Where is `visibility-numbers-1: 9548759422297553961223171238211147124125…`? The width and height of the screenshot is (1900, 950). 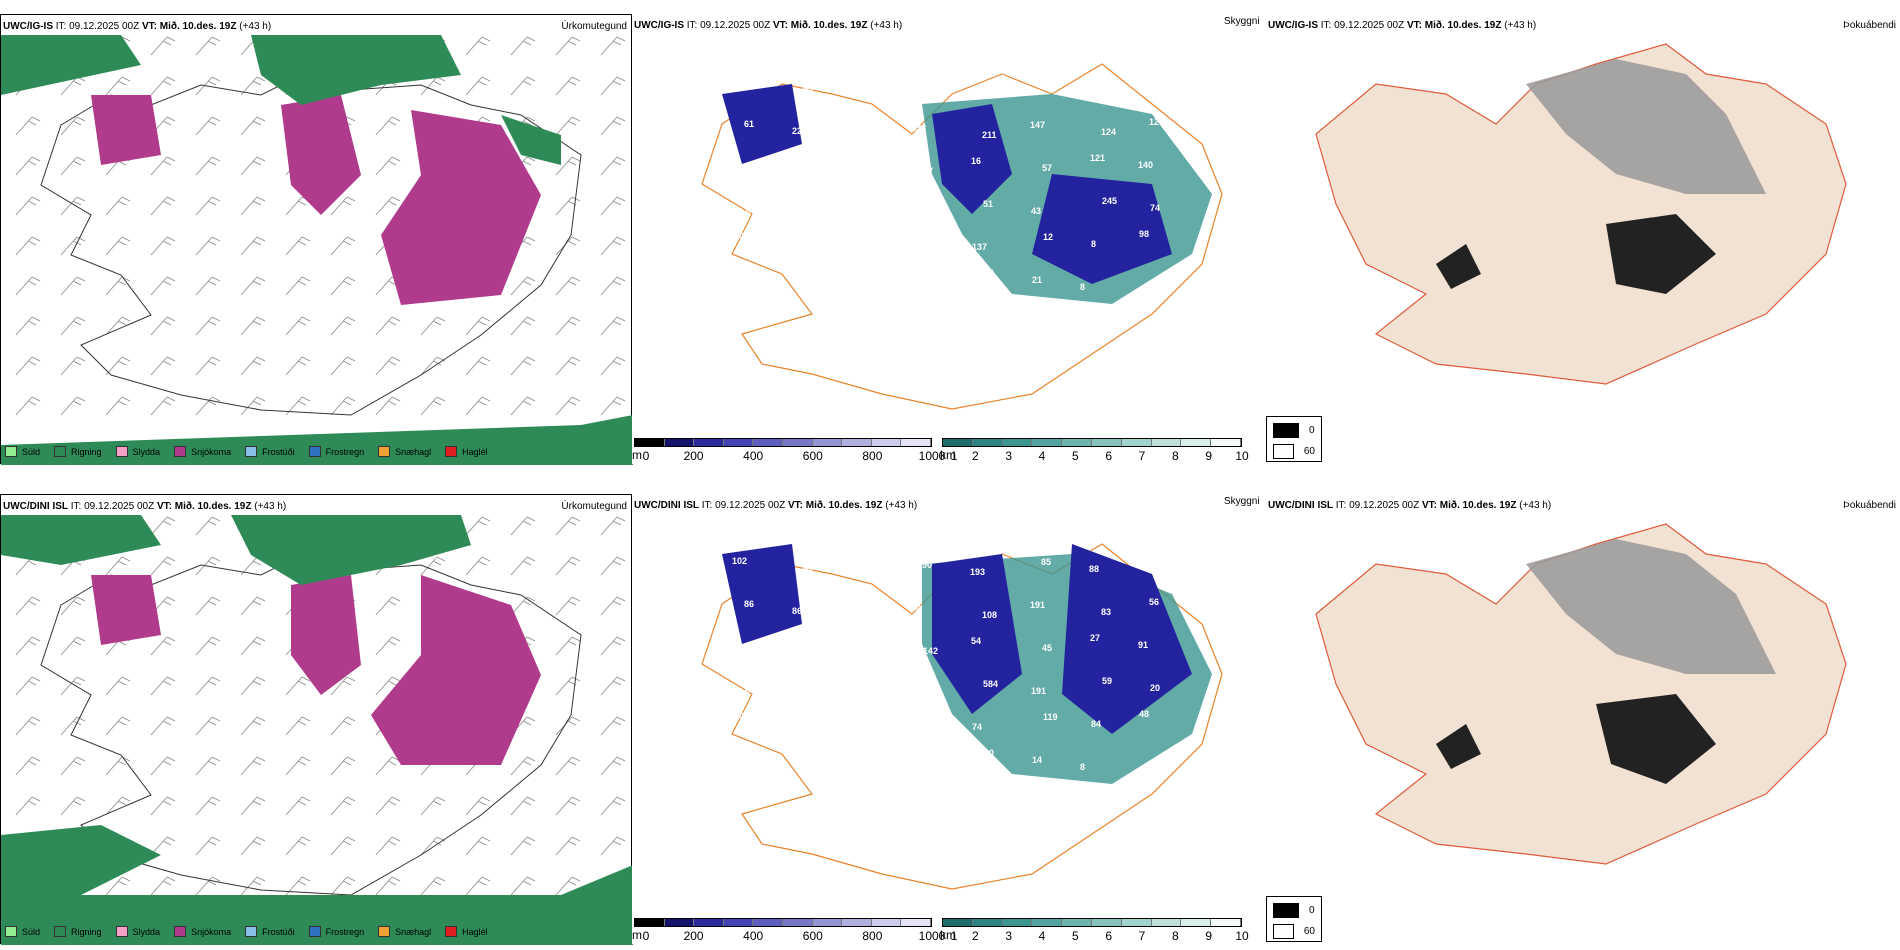 visibility-numbers-1: 9548759422297553961223171238211147124125… is located at coordinates (951, 184).